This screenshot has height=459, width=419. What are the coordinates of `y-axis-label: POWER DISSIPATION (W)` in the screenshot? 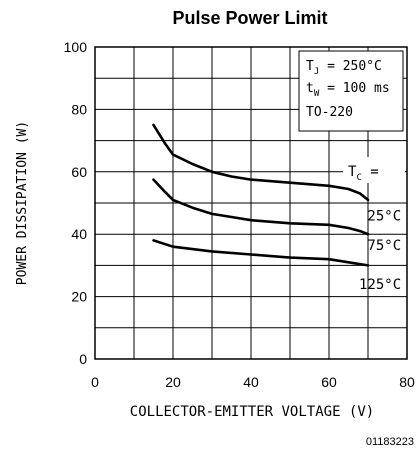 It's located at (22, 203).